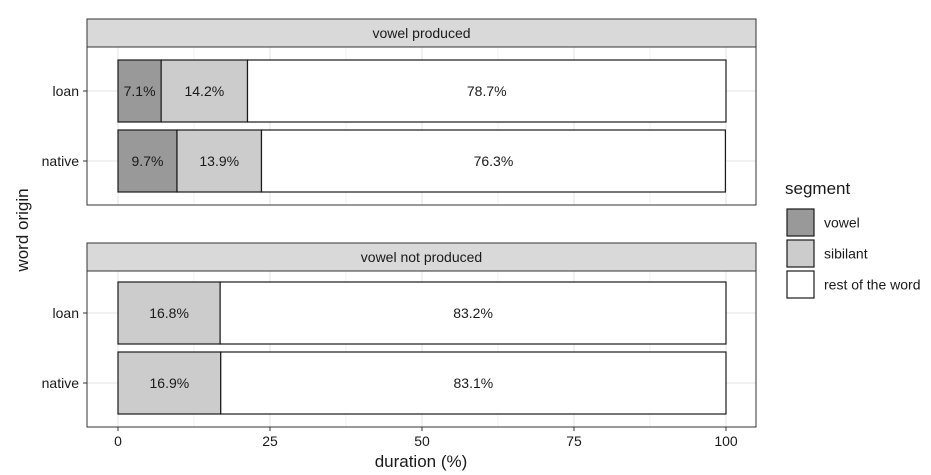  I want to click on x-axis: 0 25 50 75 100, so click(426, 438).